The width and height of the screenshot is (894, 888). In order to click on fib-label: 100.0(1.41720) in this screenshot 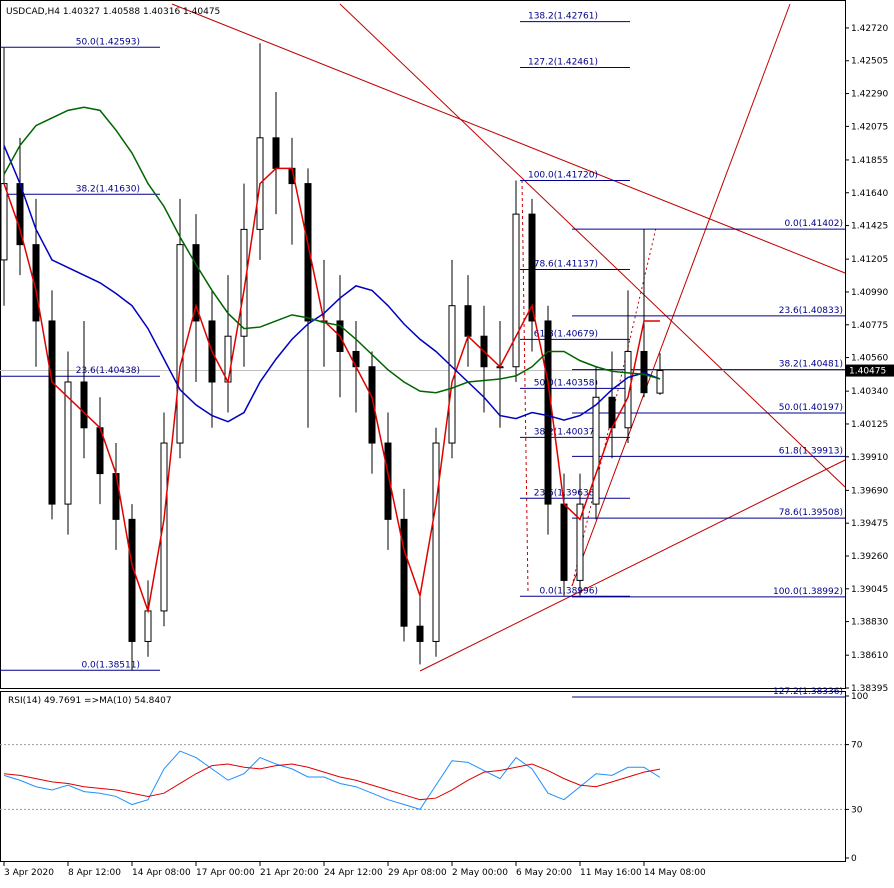, I will do `click(563, 176)`.